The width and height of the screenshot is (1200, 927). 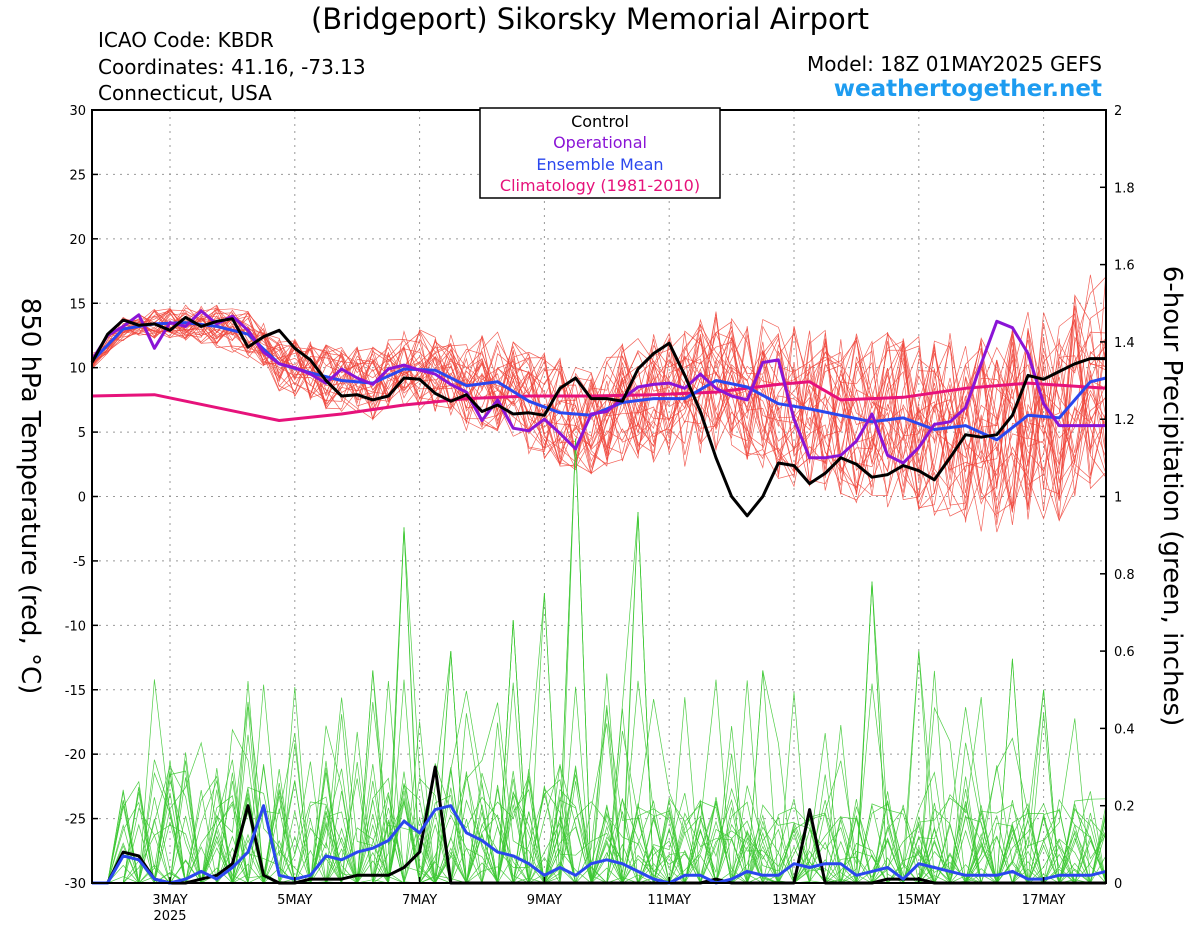 What do you see at coordinates (1124, 575) in the screenshot?
I see `right-tick-label: 0.8` at bounding box center [1124, 575].